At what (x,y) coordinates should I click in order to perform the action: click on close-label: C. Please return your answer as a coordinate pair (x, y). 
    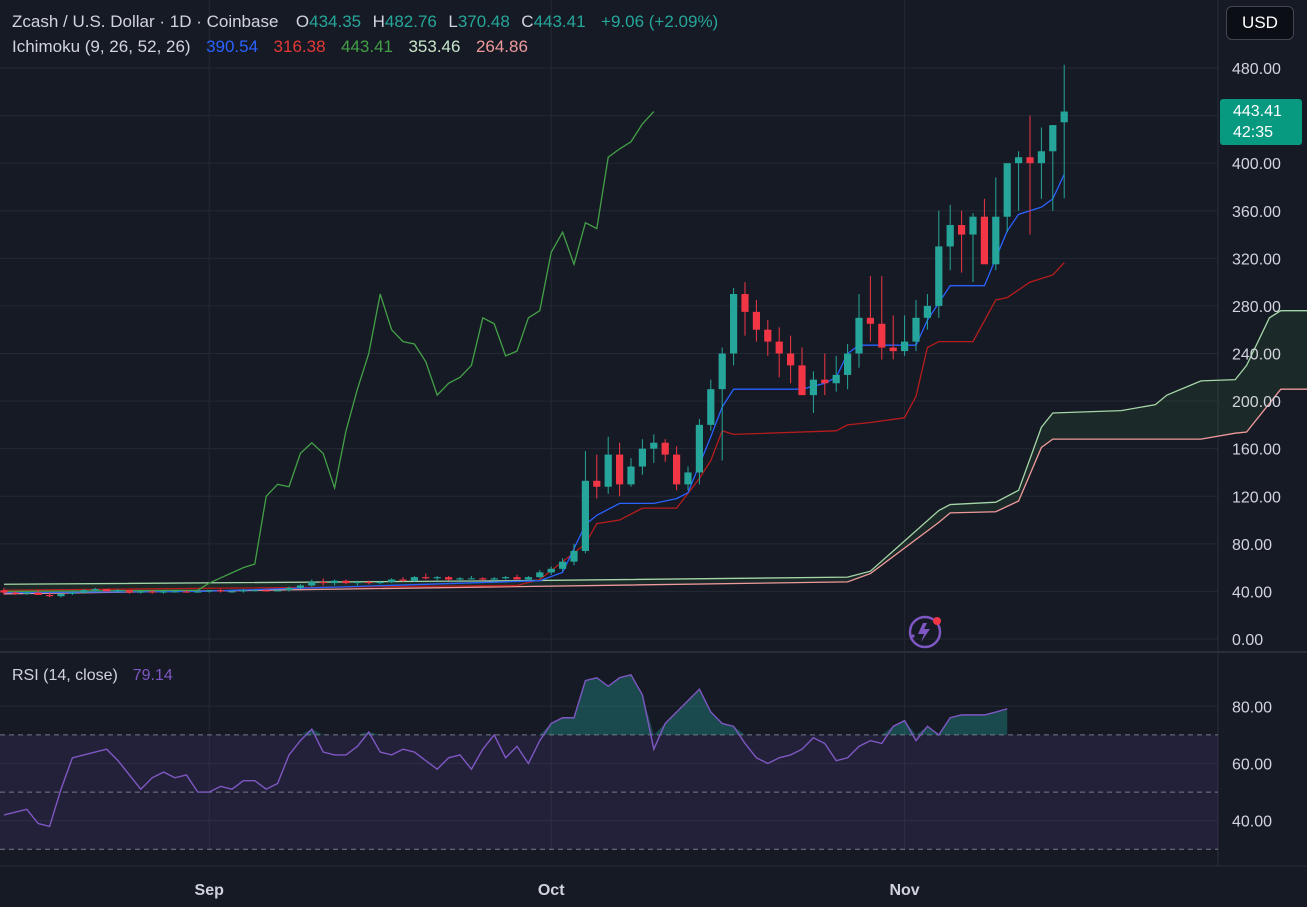
    Looking at the image, I should click on (527, 21).